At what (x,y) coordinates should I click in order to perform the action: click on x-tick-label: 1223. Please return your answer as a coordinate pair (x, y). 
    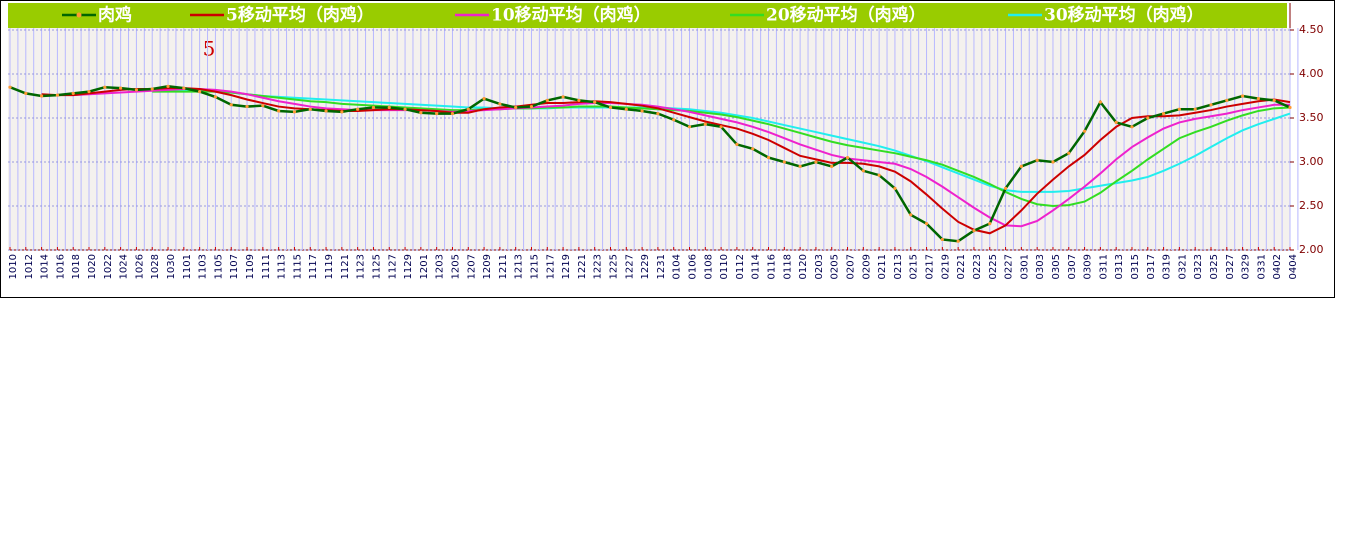
    Looking at the image, I should click on (598, 266).